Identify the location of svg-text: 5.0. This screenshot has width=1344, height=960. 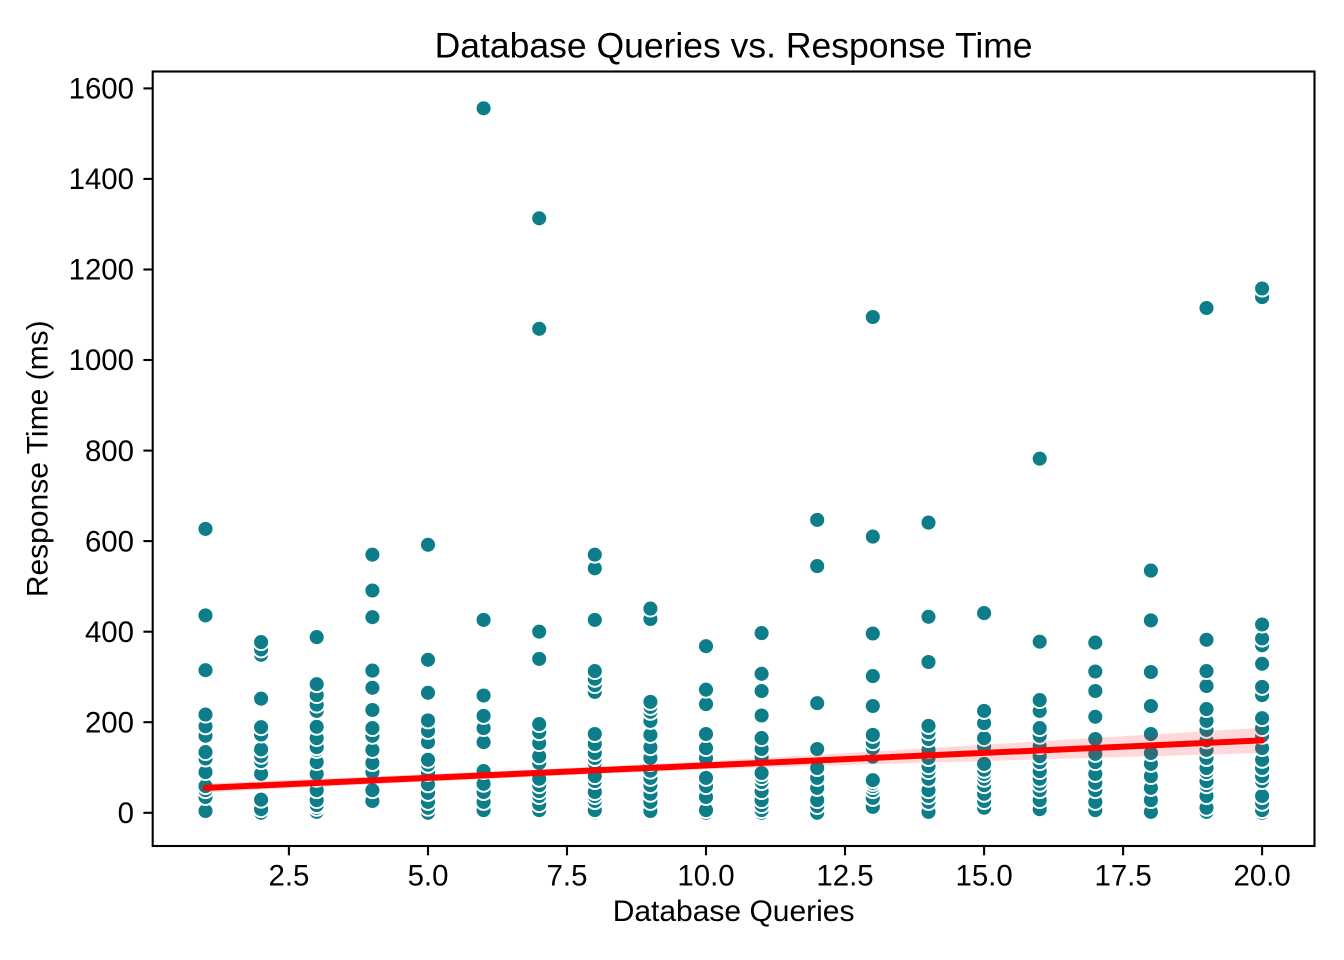
(428, 876).